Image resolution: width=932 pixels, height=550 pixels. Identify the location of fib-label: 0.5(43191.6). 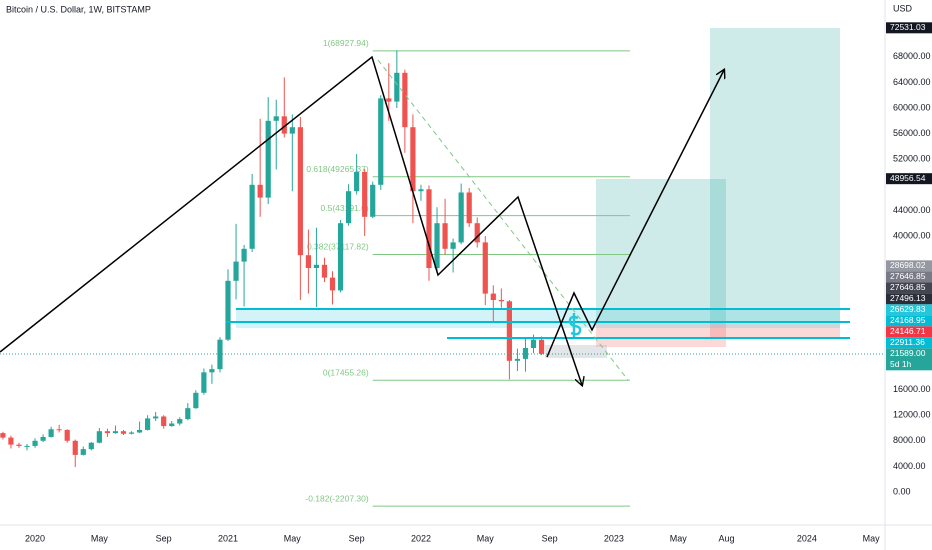
(345, 208).